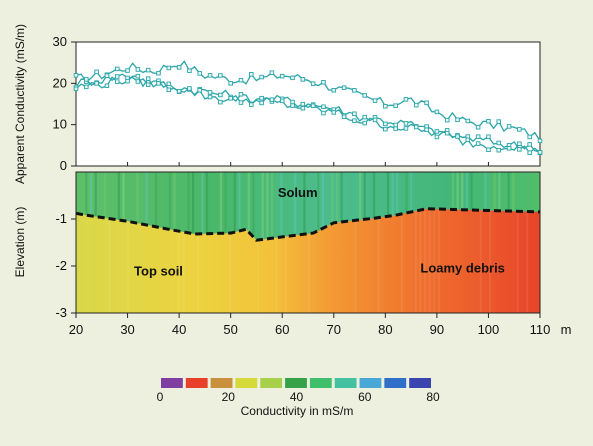 The height and width of the screenshot is (446, 593). What do you see at coordinates (297, 397) in the screenshot?
I see `legend-tick-label: 40` at bounding box center [297, 397].